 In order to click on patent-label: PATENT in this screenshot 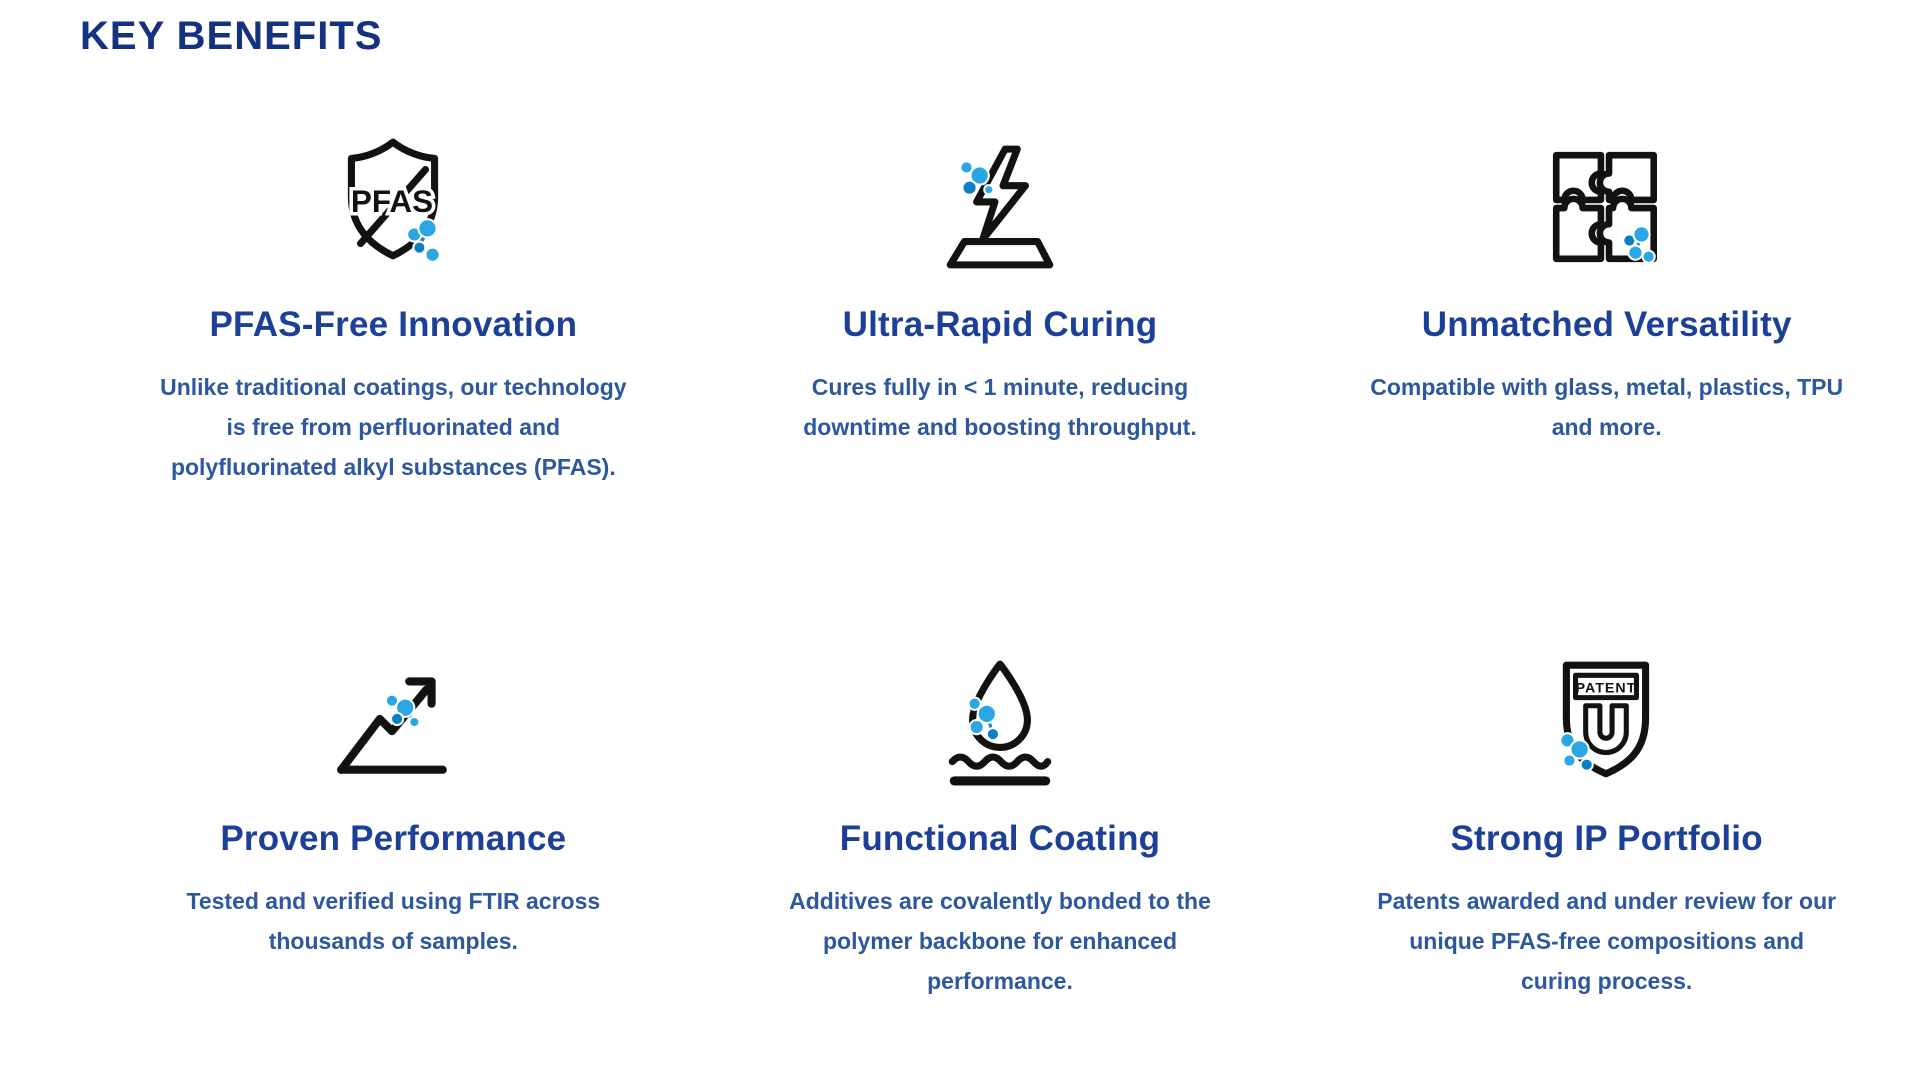, I will do `click(1605, 689)`.